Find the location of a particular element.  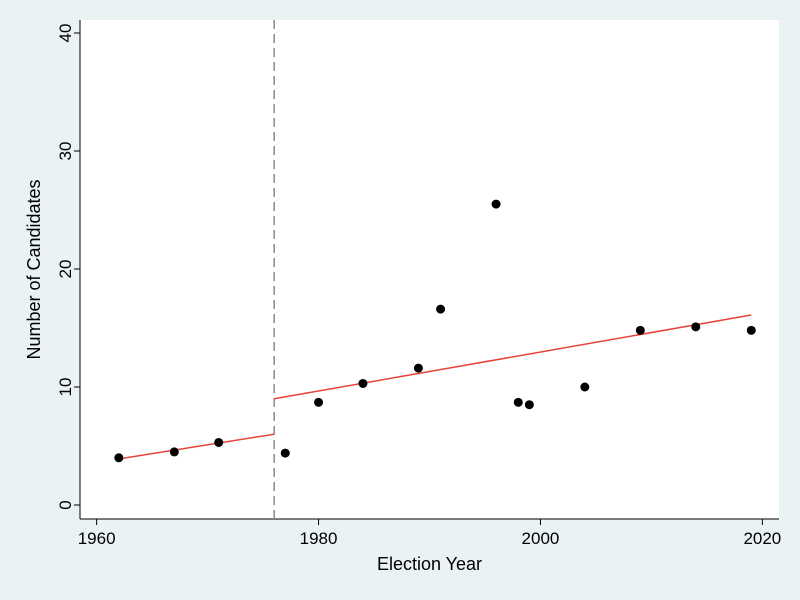

y-tick-label: 10 is located at coordinates (65, 387).